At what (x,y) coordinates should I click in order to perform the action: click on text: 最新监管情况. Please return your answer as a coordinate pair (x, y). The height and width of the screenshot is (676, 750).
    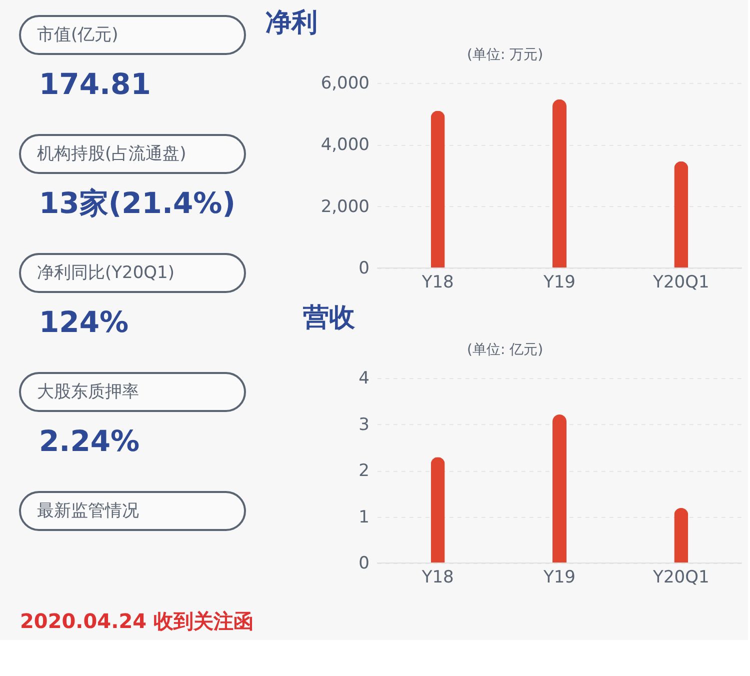
    Looking at the image, I should click on (88, 511).